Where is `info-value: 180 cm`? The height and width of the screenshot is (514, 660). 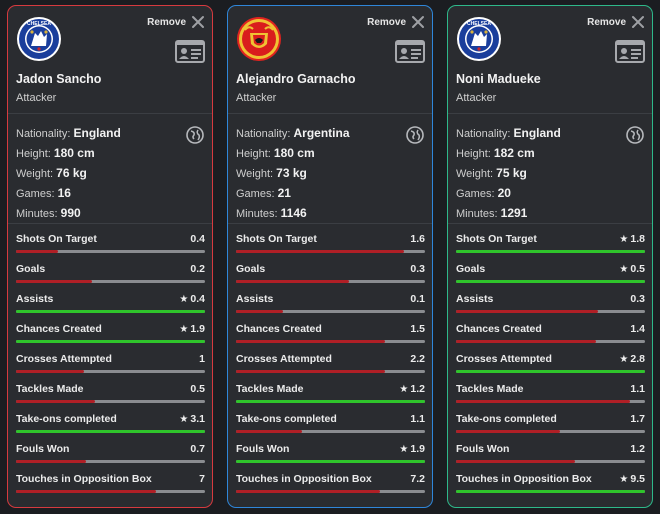
info-value: 180 cm is located at coordinates (294, 153).